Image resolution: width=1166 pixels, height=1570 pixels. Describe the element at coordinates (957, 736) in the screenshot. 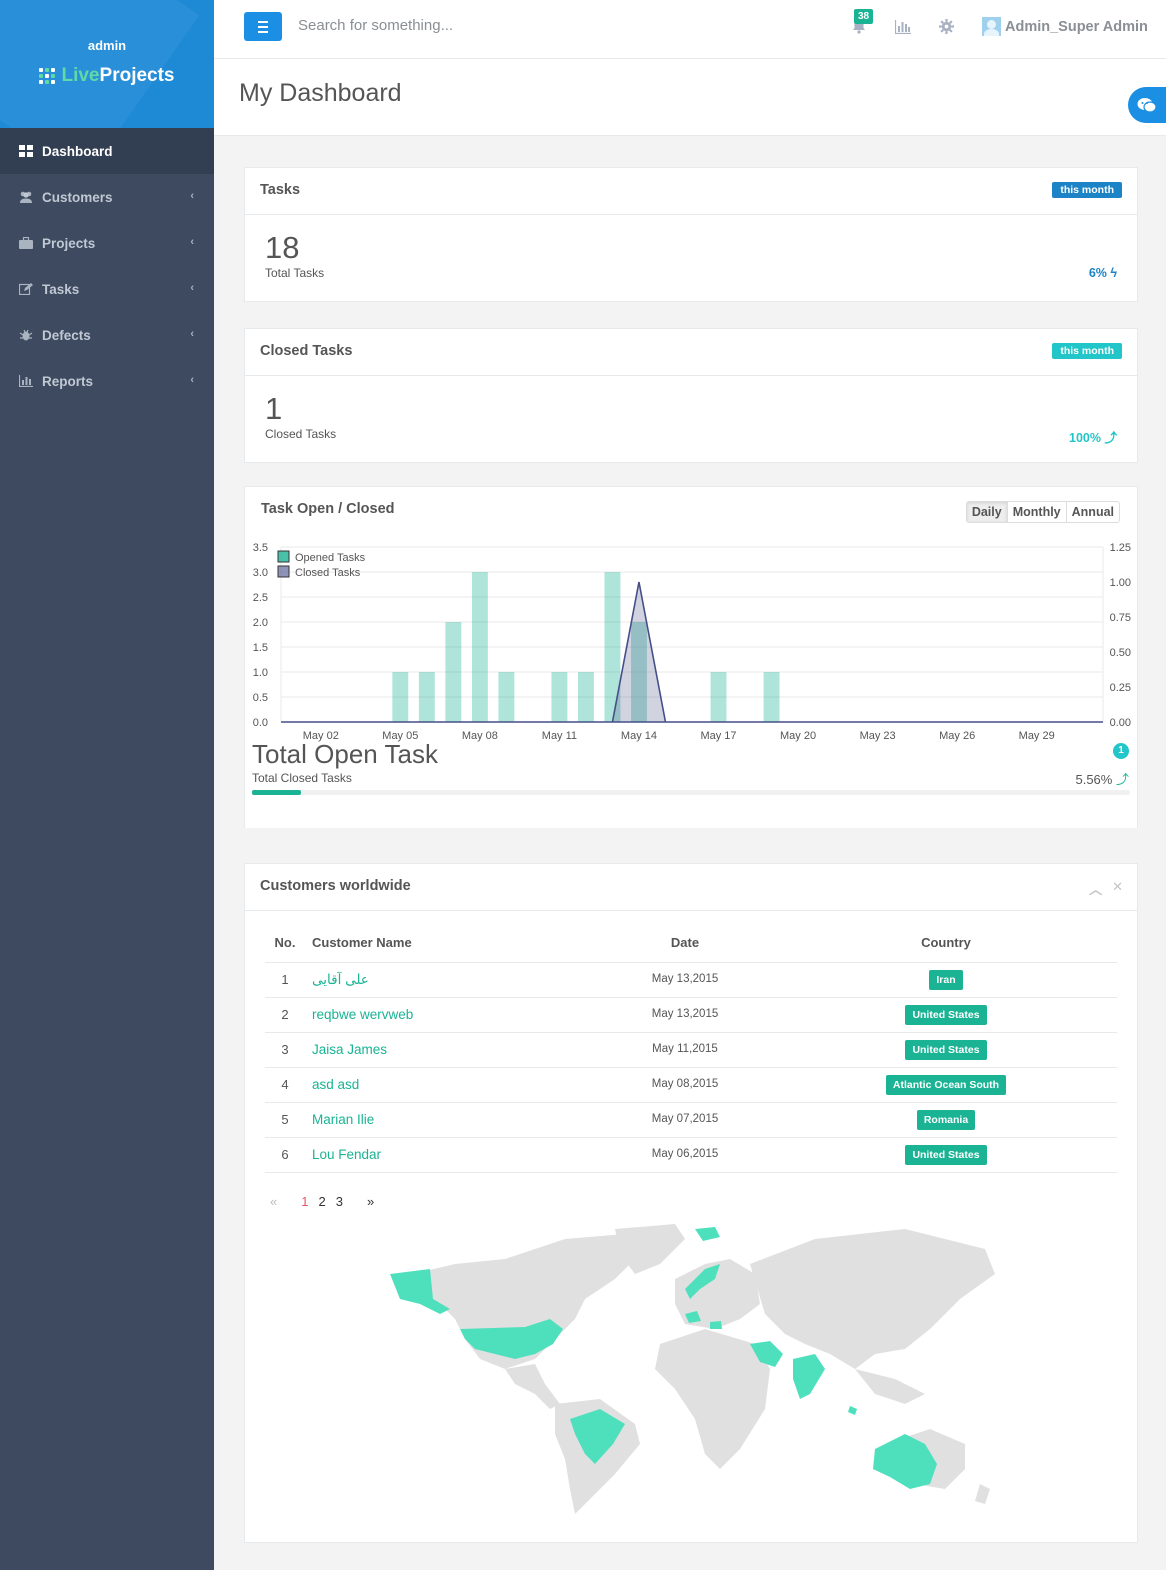

I see `x-tick-label: May 26` at that location.